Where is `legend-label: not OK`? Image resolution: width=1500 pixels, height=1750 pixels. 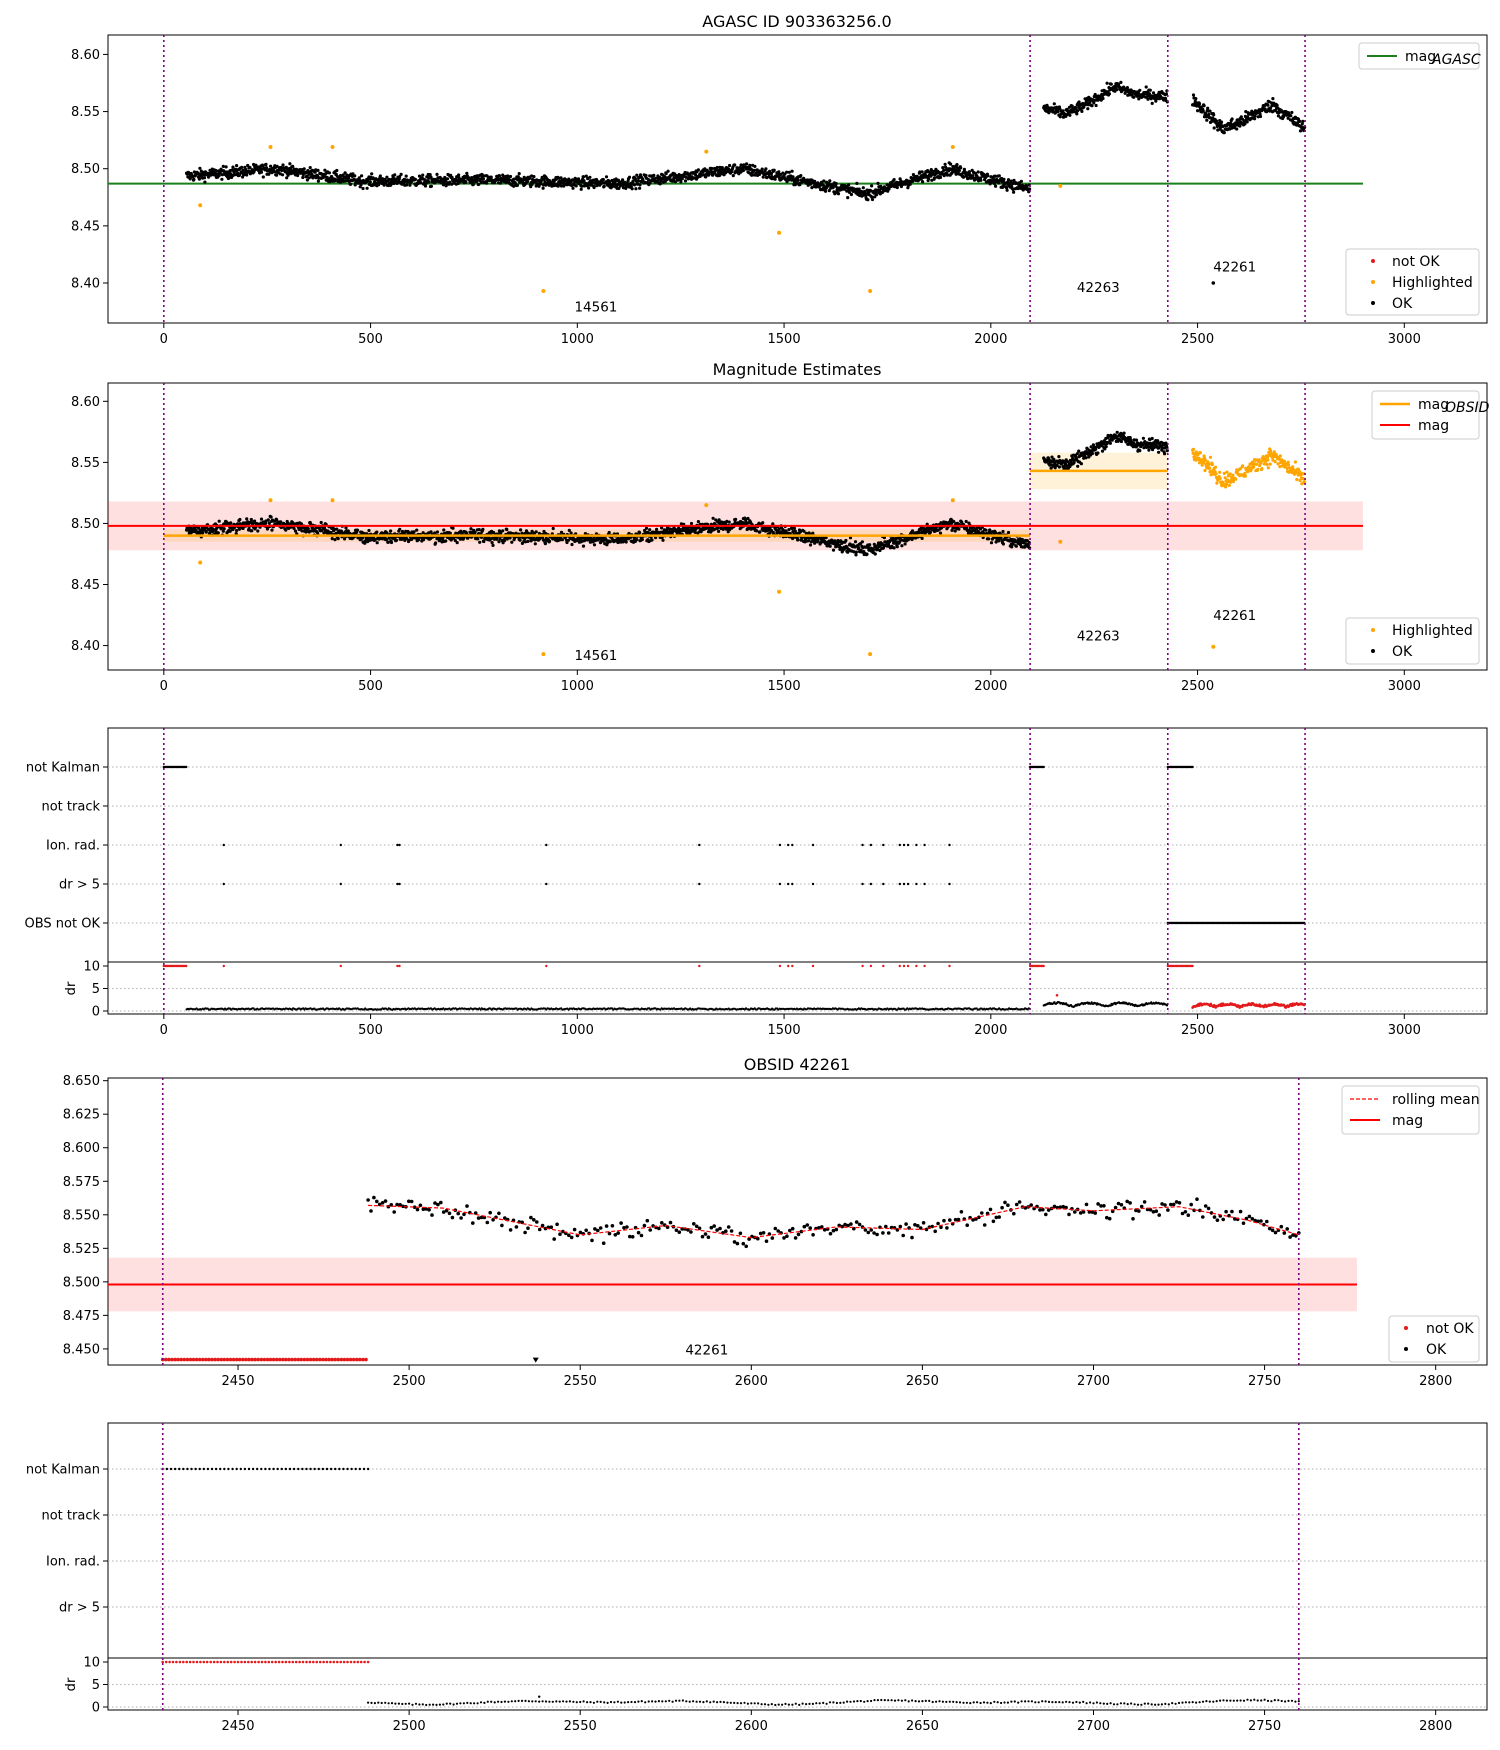
legend-label: not OK is located at coordinates (1416, 262).